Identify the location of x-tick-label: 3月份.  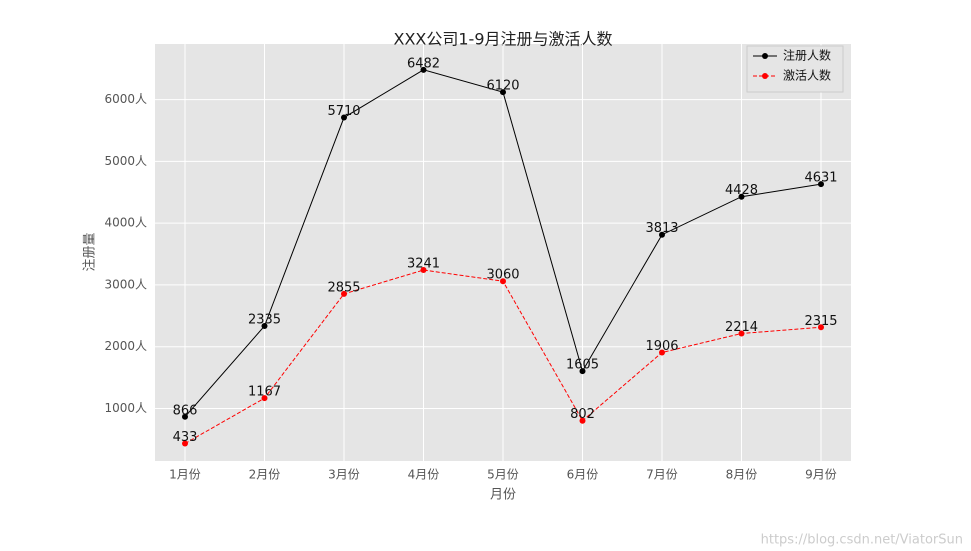
(344, 475).